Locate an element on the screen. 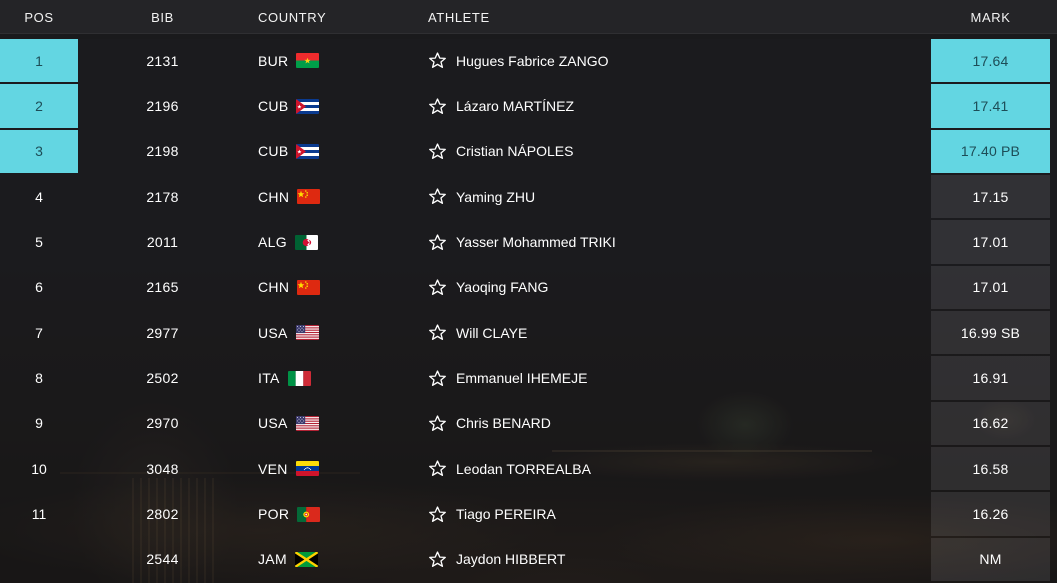 The height and width of the screenshot is (583, 1057). pos-value: 7 is located at coordinates (39, 332).